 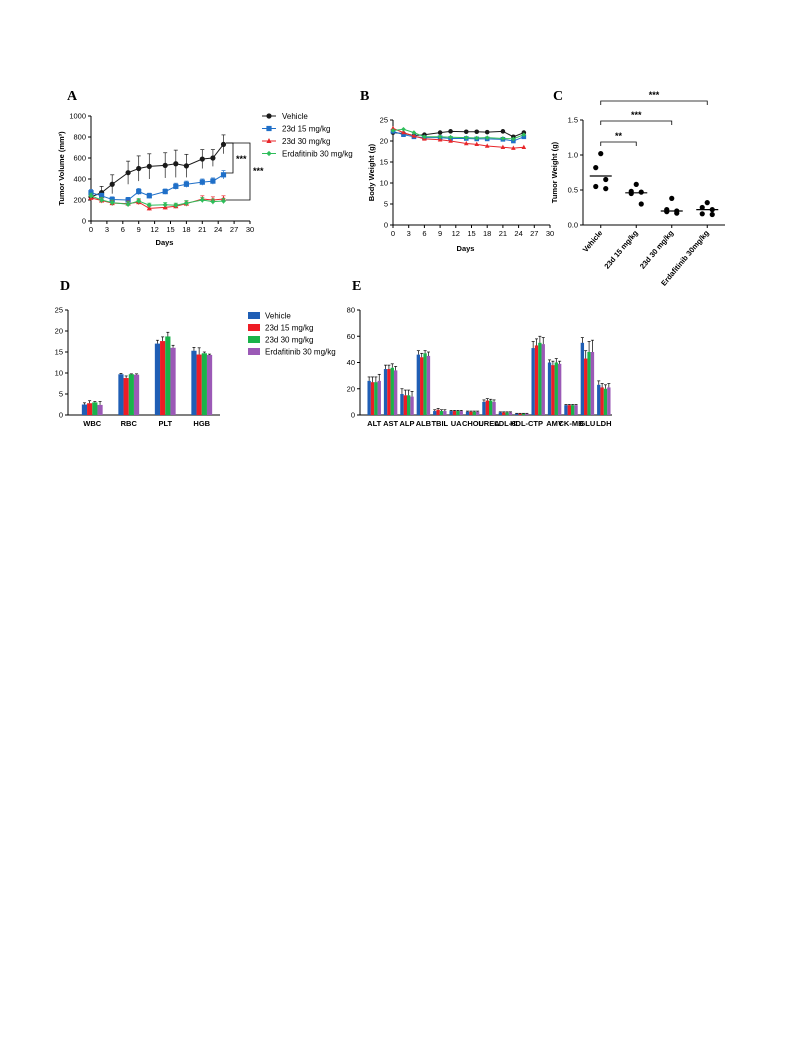 What do you see at coordinates (295, 116) in the screenshot?
I see `panel-a-legend-text: Vehicle` at bounding box center [295, 116].